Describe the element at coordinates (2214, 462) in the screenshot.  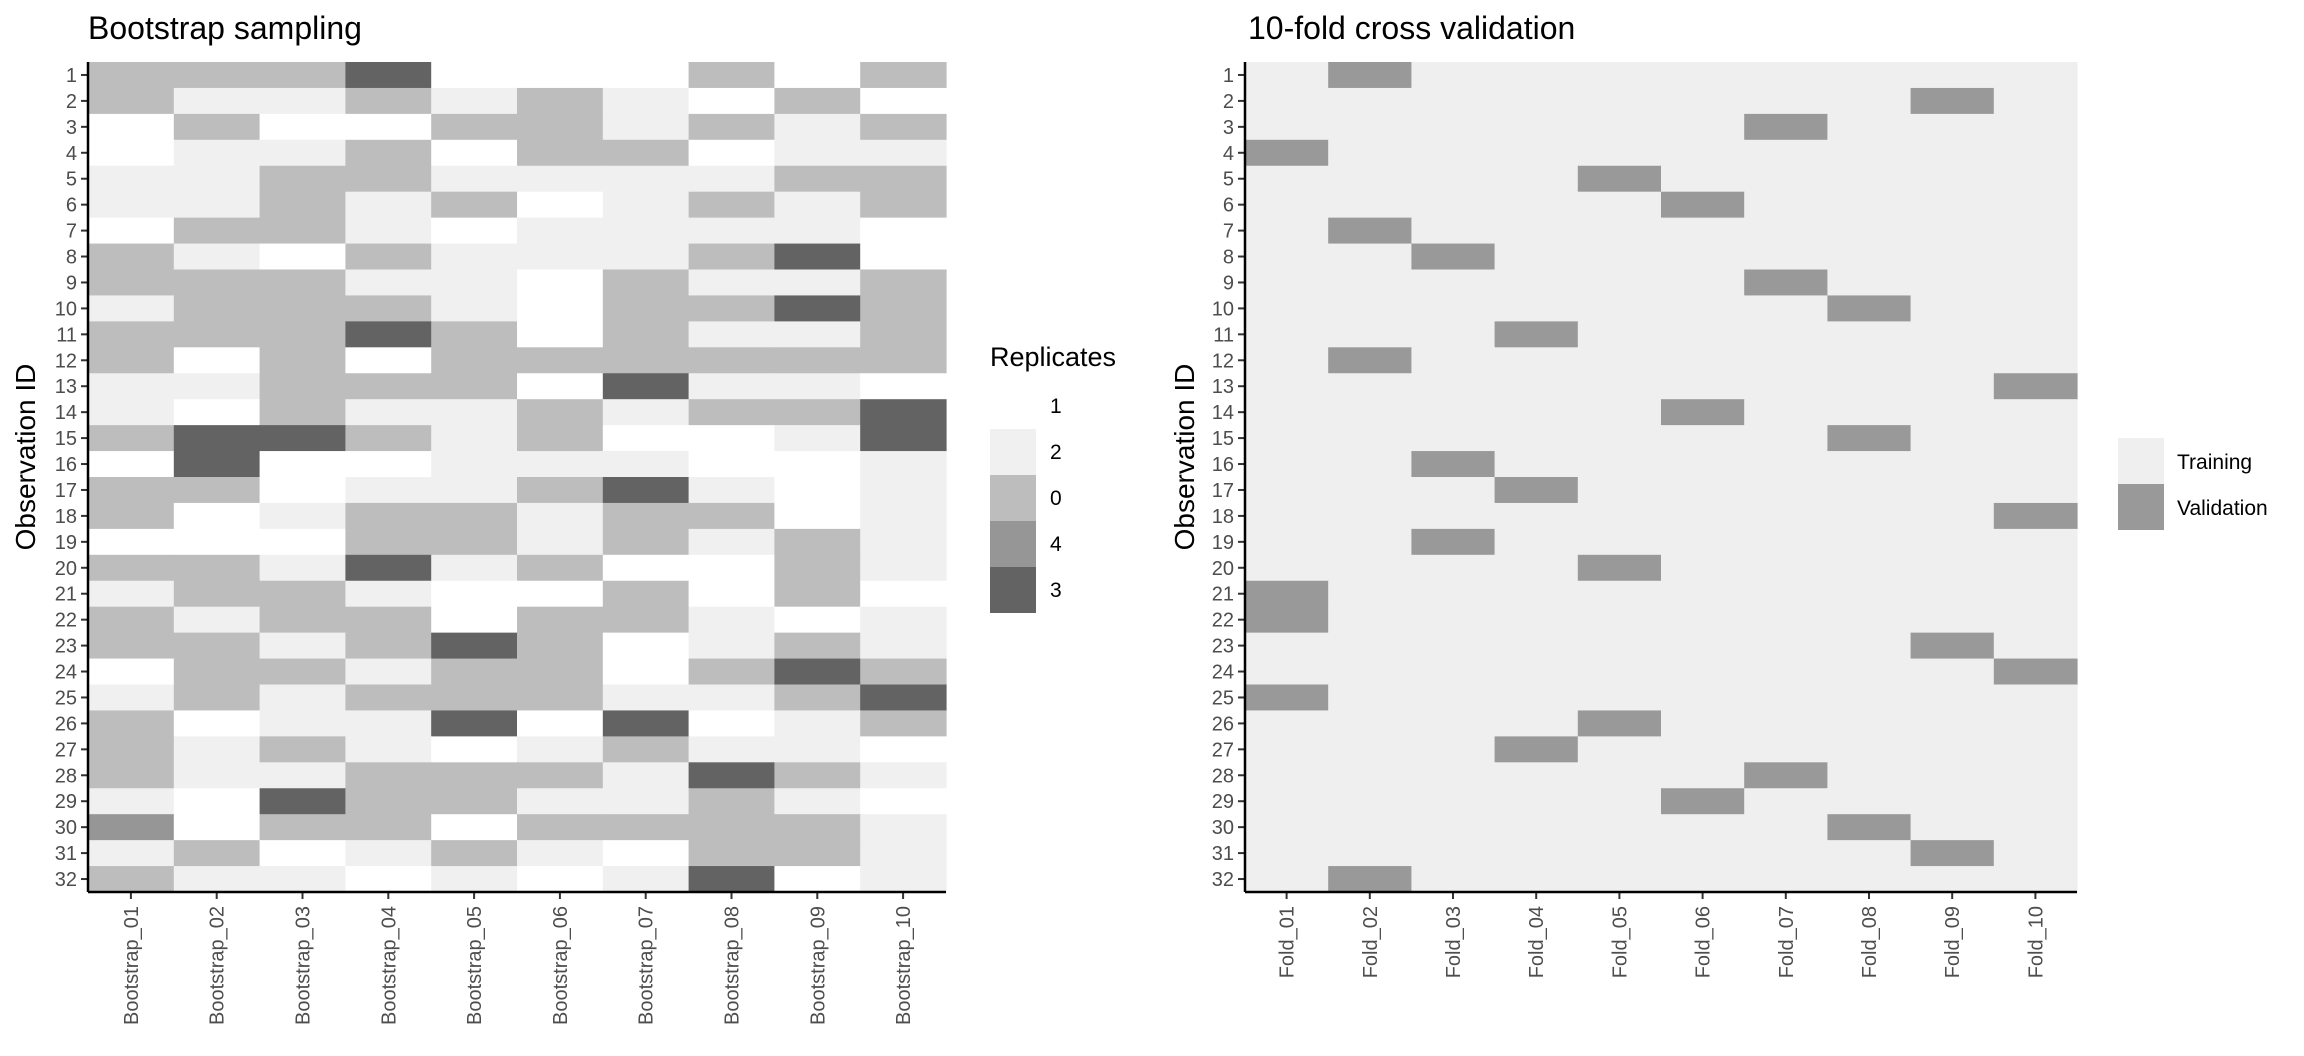
I see `cv-legend-label: Training` at that location.